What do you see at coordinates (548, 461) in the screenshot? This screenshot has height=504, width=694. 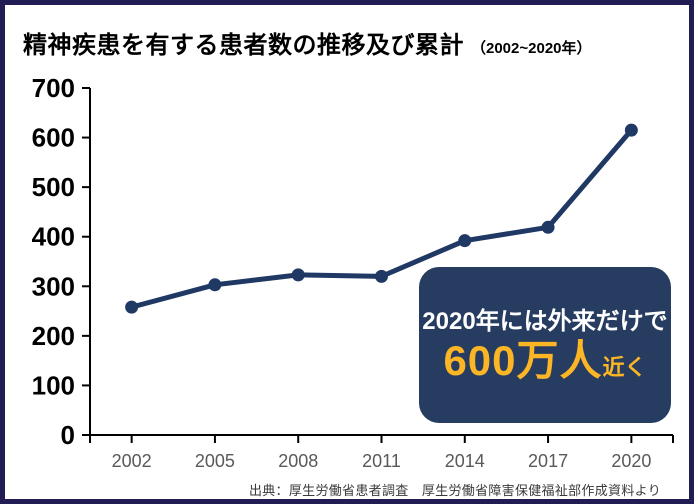 I see `svg-text: 2017` at bounding box center [548, 461].